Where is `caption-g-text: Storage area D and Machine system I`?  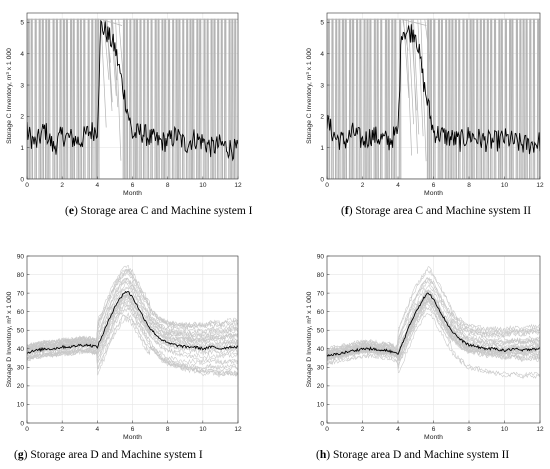 caption-g-text: Storage area D and Machine system I is located at coordinates (116, 455).